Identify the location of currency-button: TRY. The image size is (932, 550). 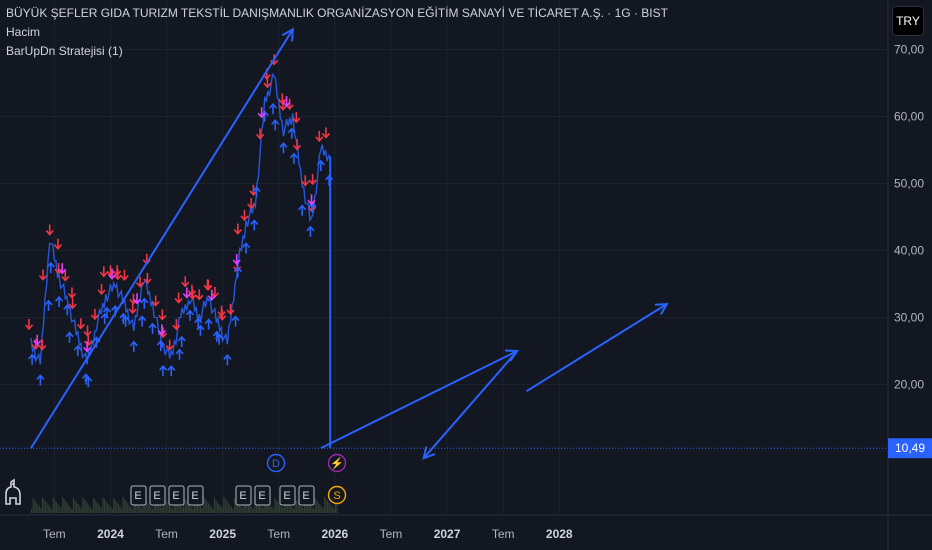
(908, 21).